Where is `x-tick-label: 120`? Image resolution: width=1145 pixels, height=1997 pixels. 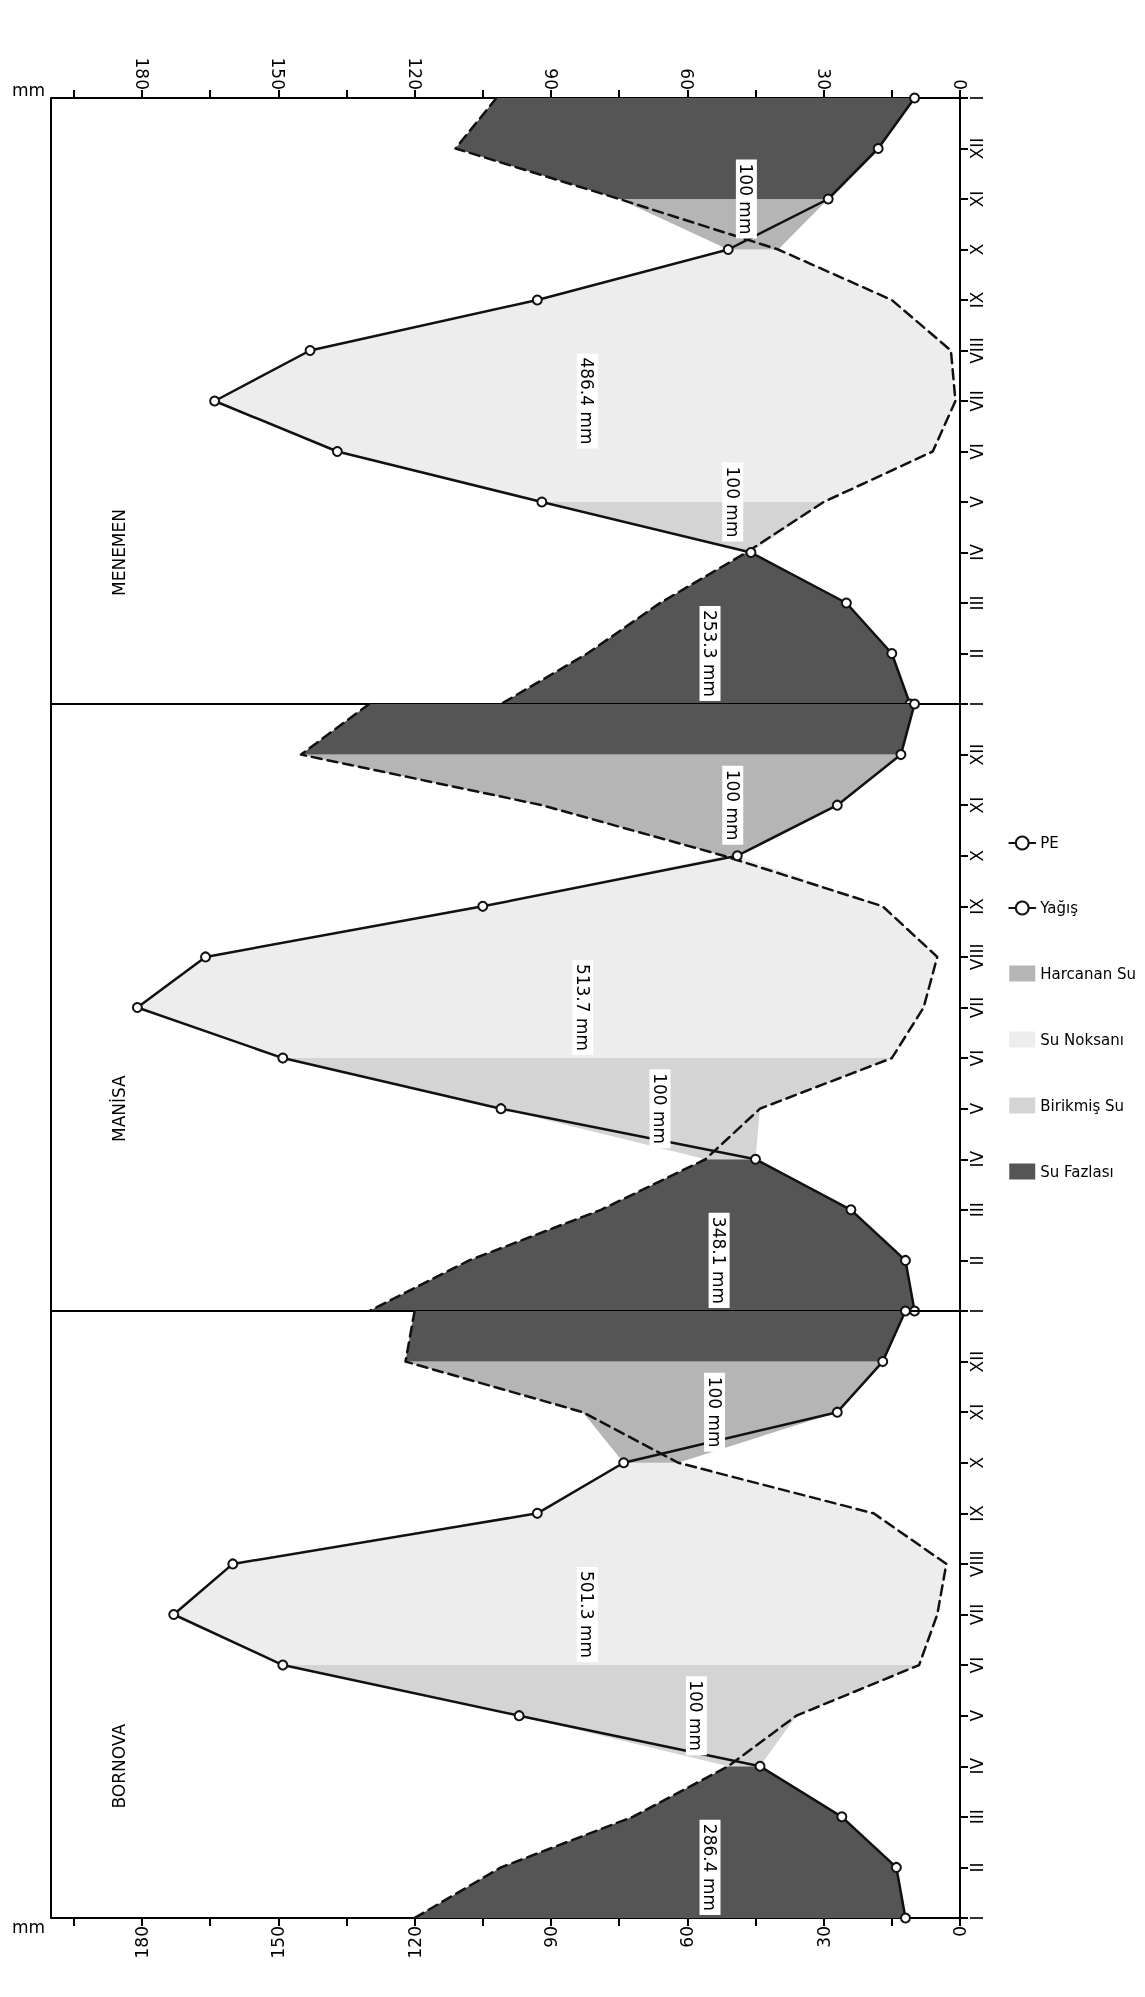 x-tick-label: 120 is located at coordinates (414, 1942).